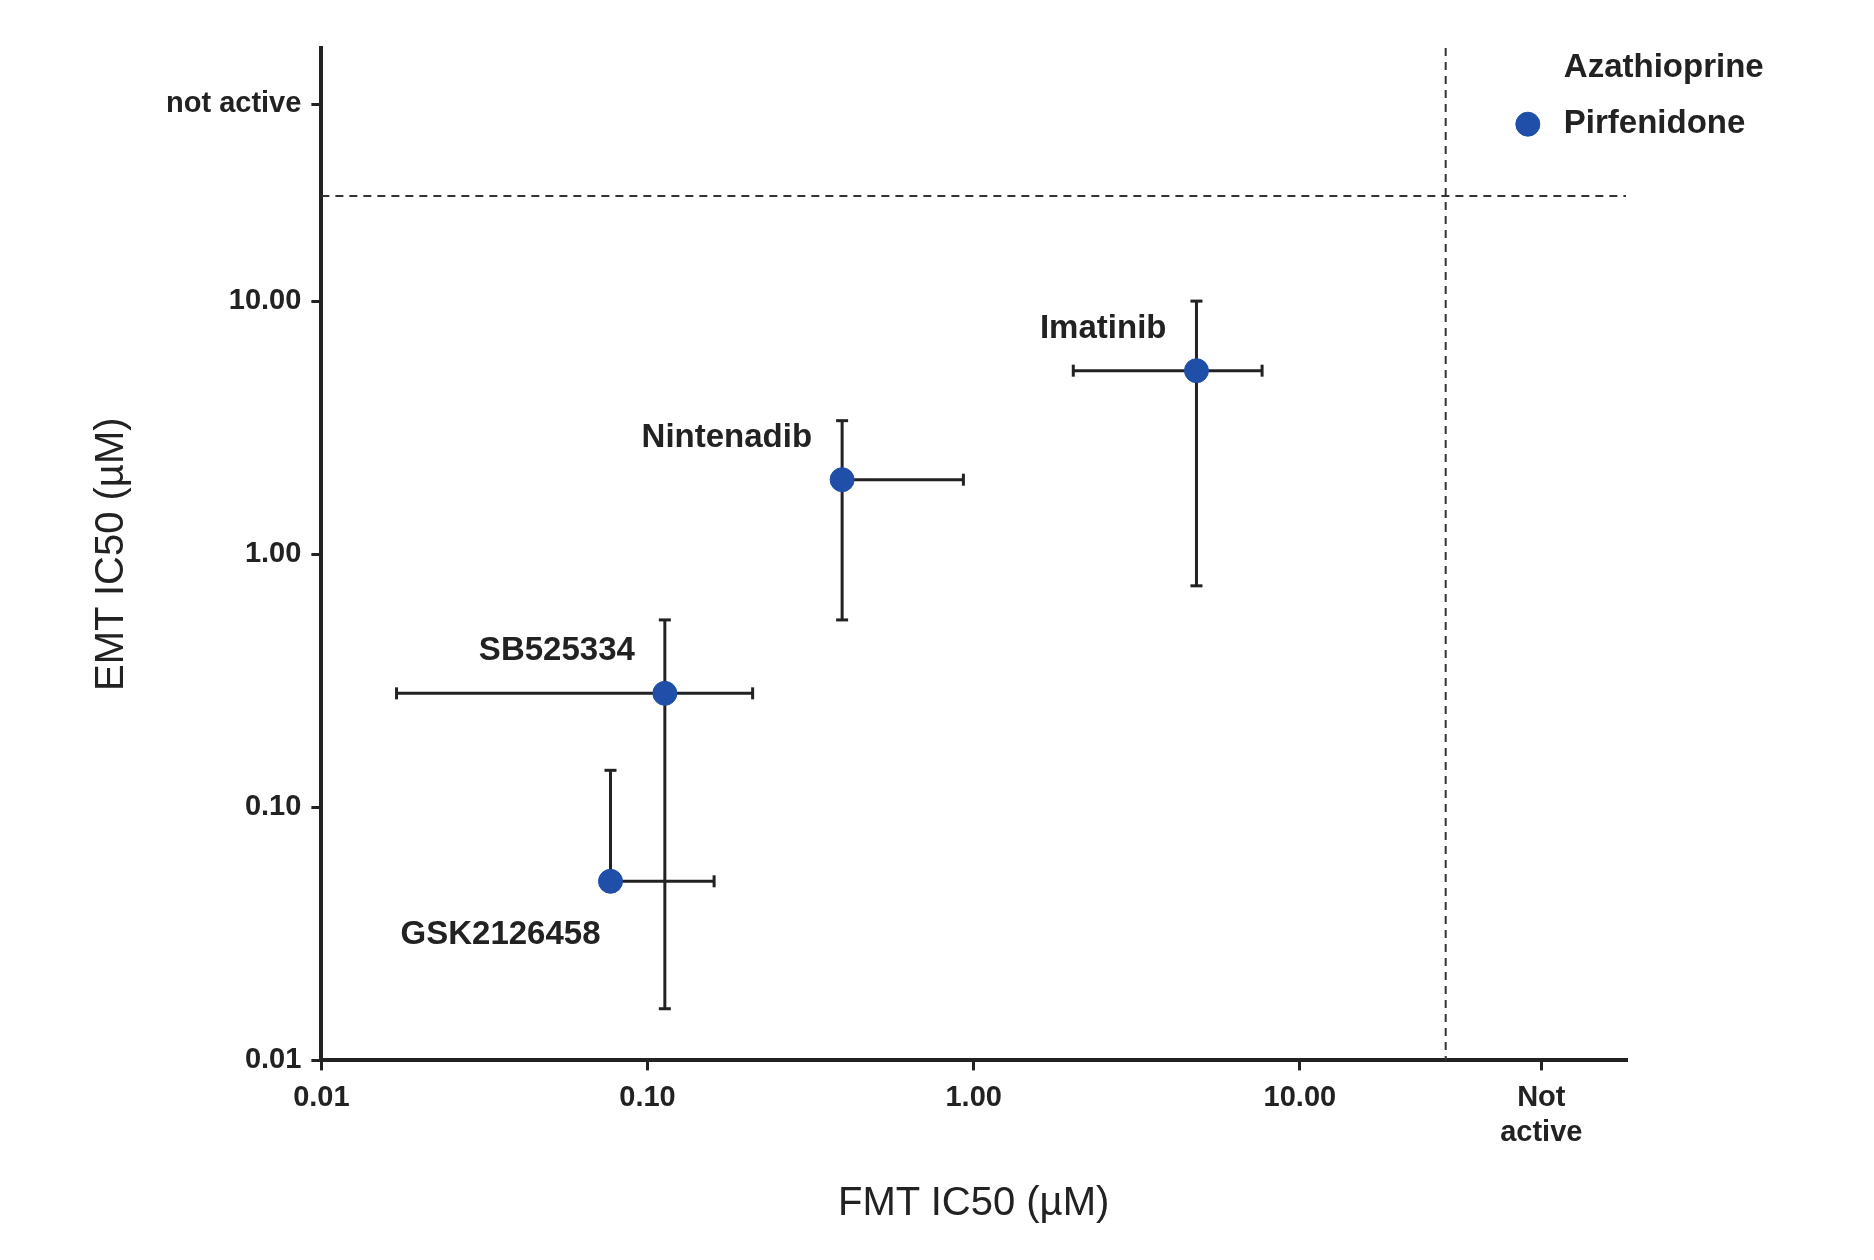  Describe the element at coordinates (647, 1095) in the screenshot. I see `x-tick-label: 0.10` at that location.